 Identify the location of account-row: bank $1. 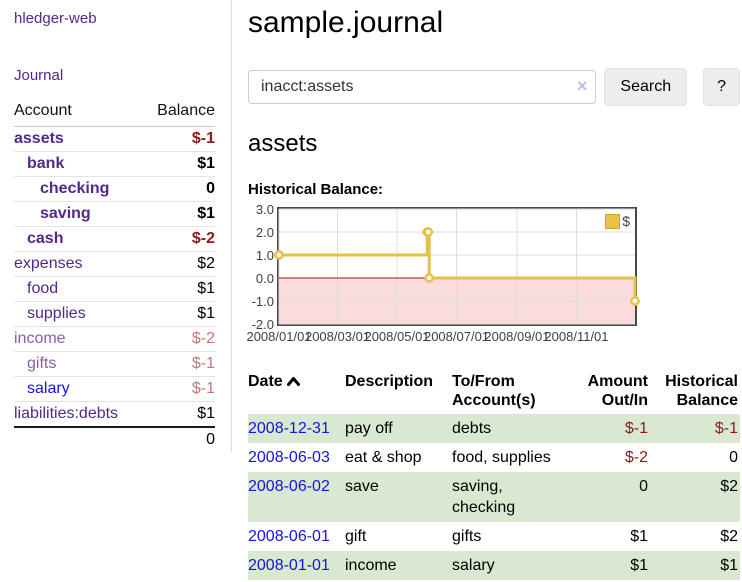
(114, 164).